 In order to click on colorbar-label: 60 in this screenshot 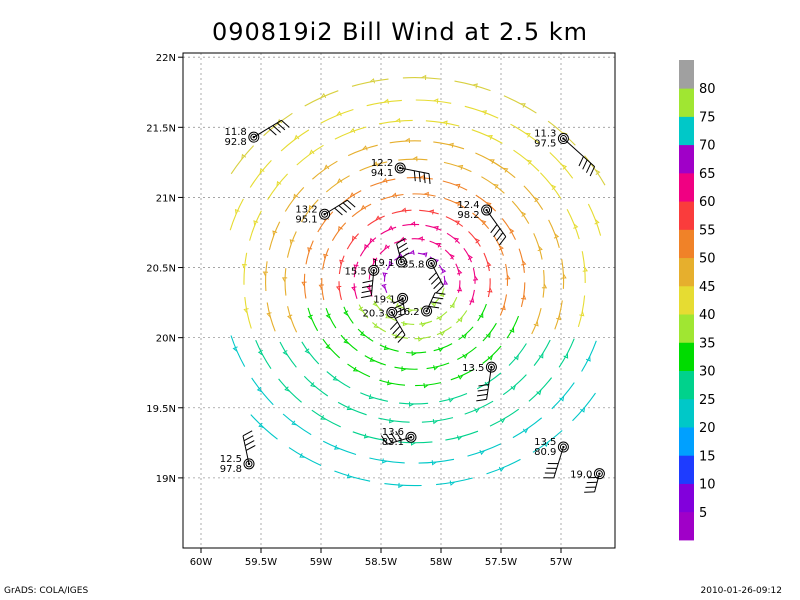, I will do `click(707, 202)`.